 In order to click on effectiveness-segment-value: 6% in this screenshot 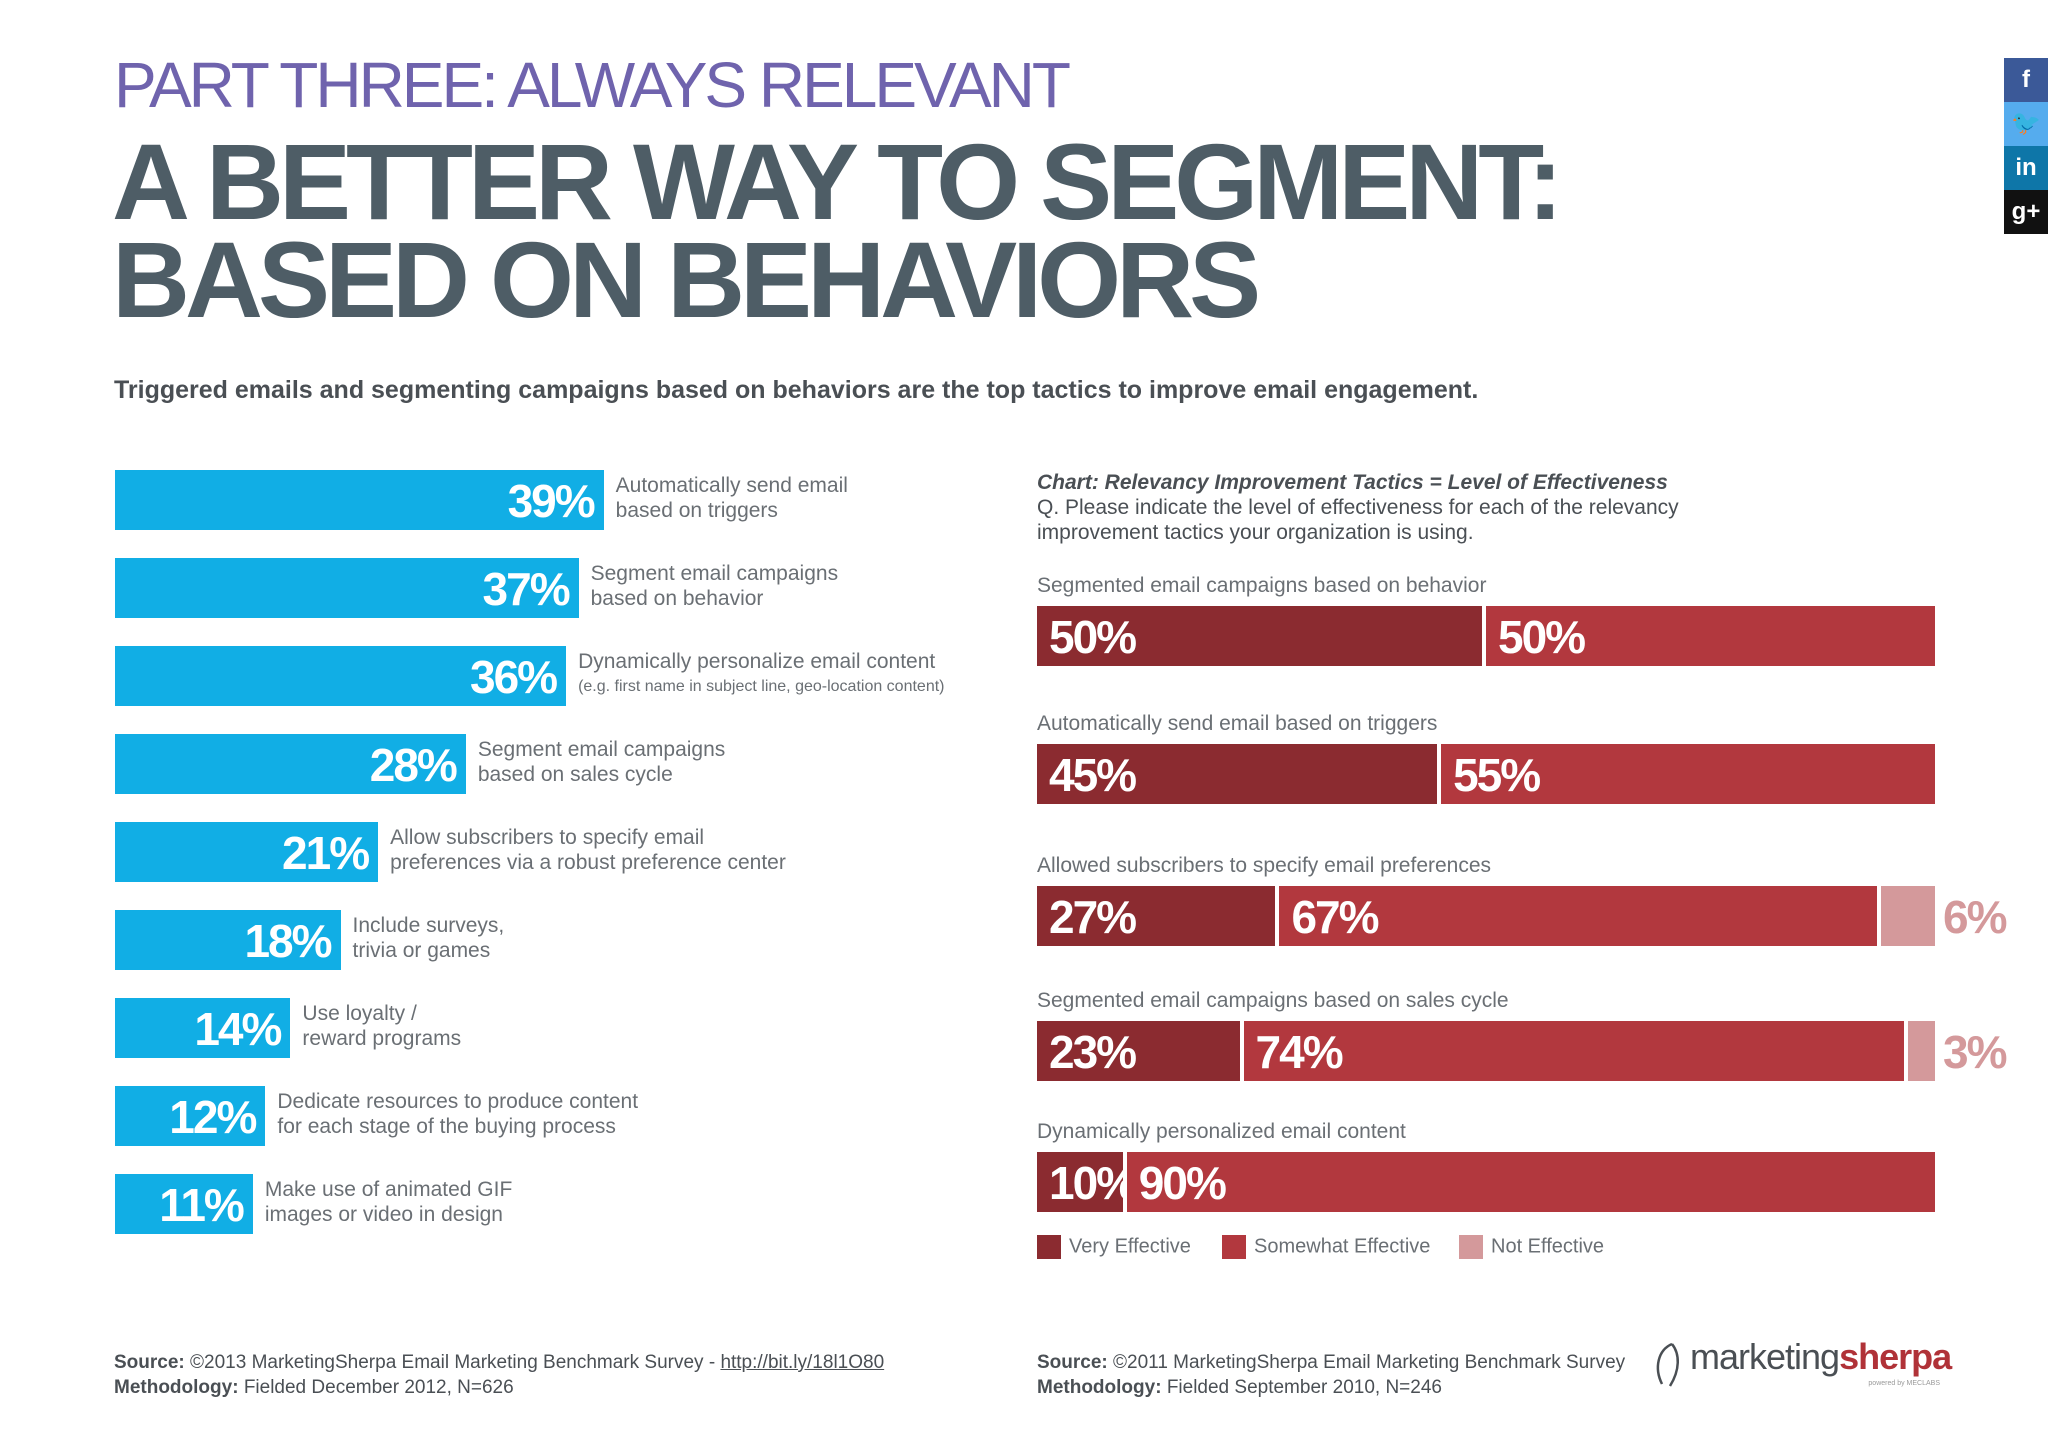, I will do `click(1975, 917)`.